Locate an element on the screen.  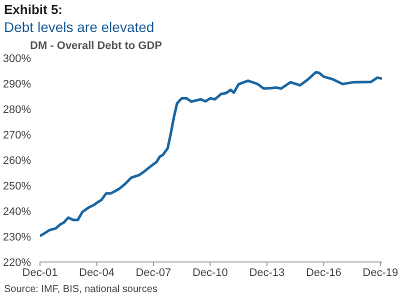
y-tick-label: 260% is located at coordinates (17, 160).